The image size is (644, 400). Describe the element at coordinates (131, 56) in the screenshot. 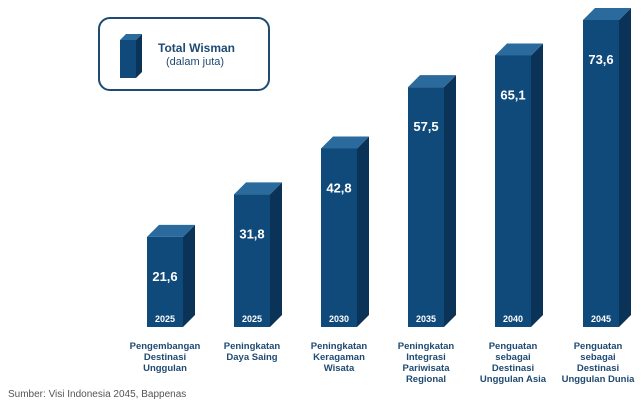

I see `legend-swatch` at that location.